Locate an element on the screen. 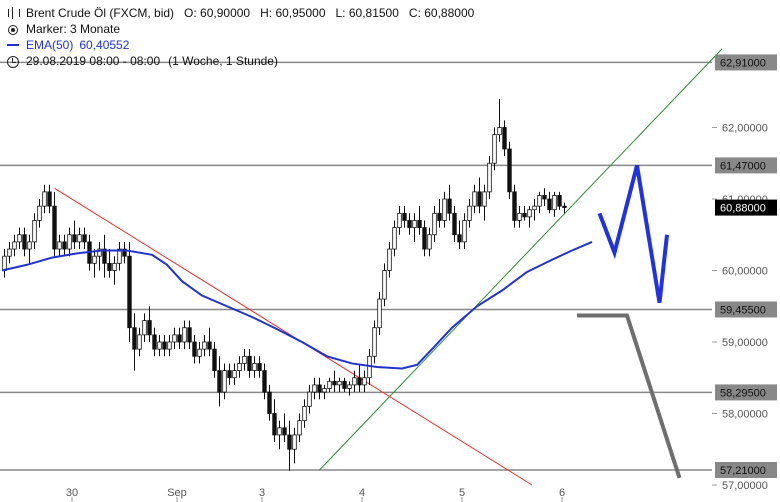 The height and width of the screenshot is (502, 780). y-tick-label-3: 60,00000 is located at coordinates (745, 272).